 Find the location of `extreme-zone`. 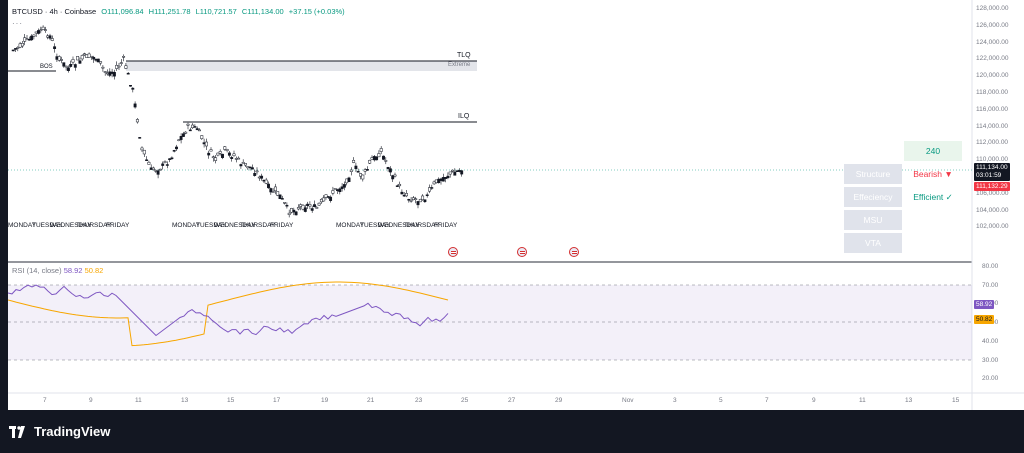

extreme-zone is located at coordinates (301, 66).